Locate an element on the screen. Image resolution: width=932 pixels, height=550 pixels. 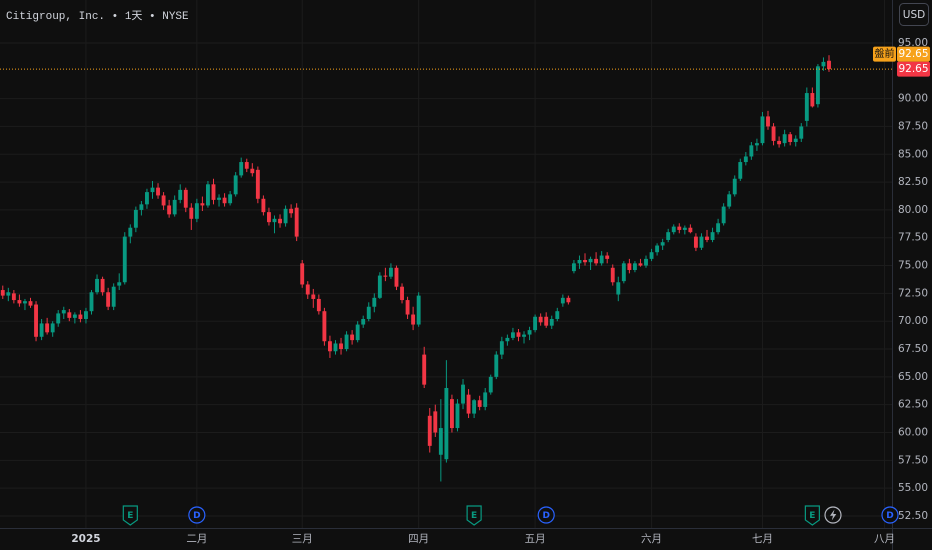
currency-button-label: USD is located at coordinates (914, 15).